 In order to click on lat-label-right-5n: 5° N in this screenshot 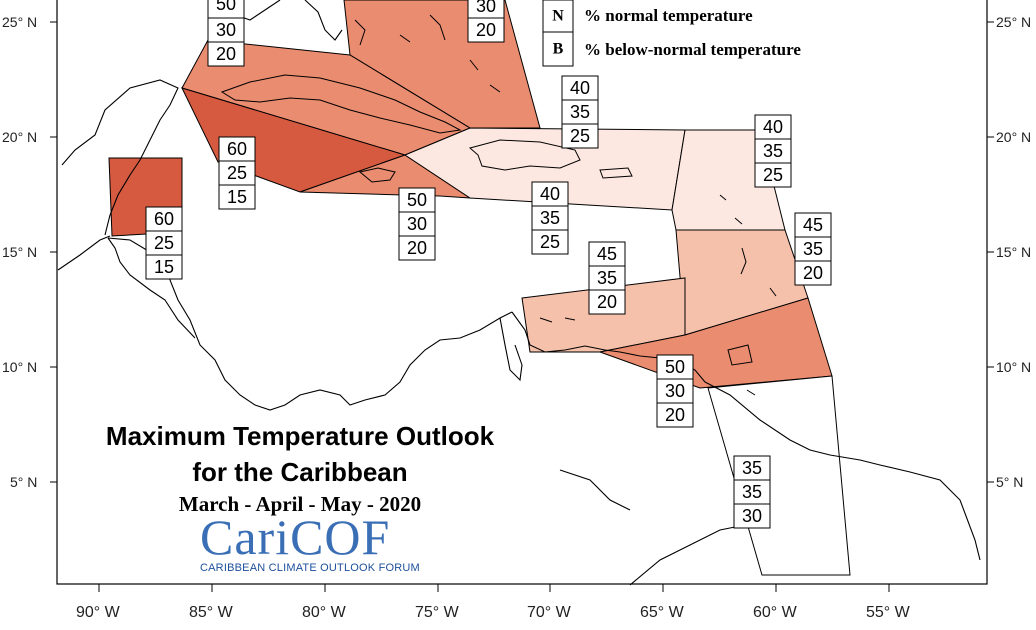, I will do `click(1009, 482)`.